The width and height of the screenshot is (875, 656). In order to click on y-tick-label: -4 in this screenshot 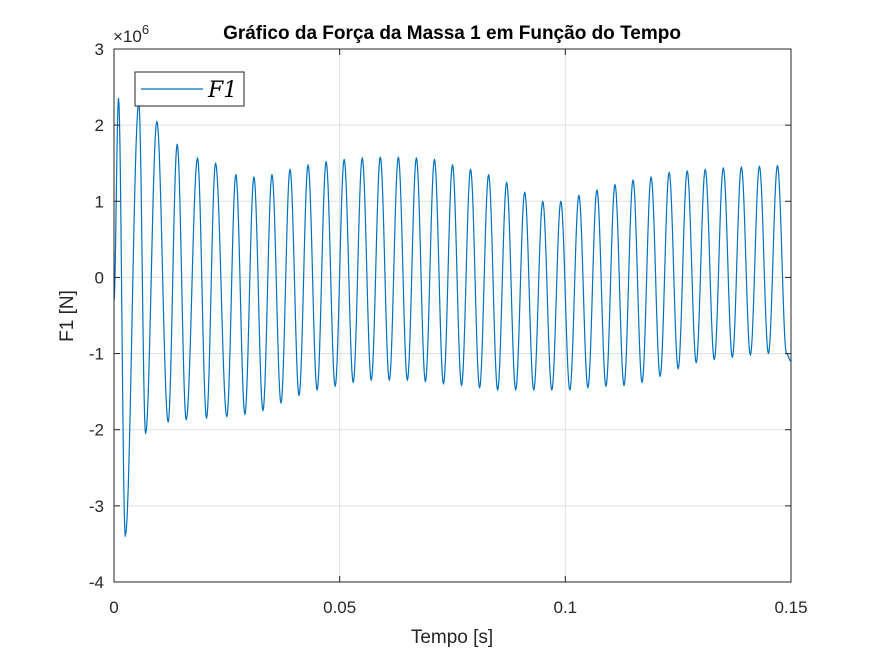, I will do `click(96, 582)`.